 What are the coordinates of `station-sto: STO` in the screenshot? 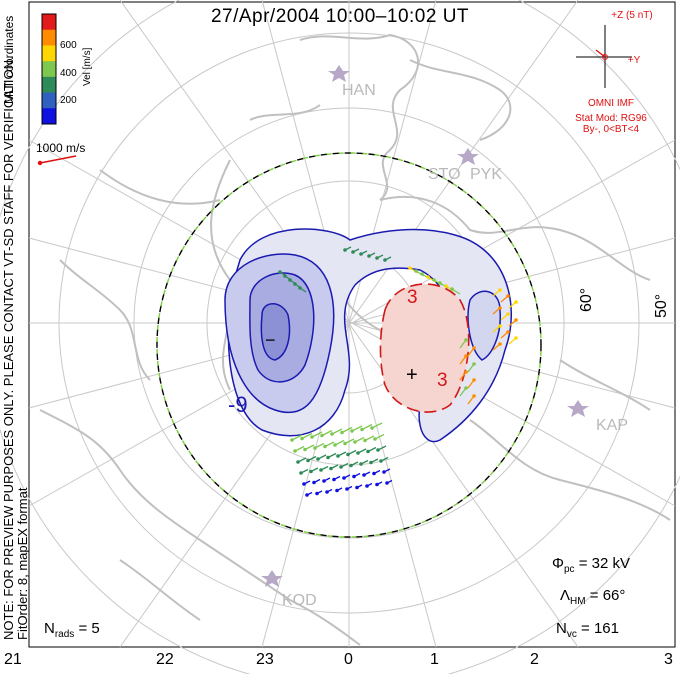 It's located at (444, 174).